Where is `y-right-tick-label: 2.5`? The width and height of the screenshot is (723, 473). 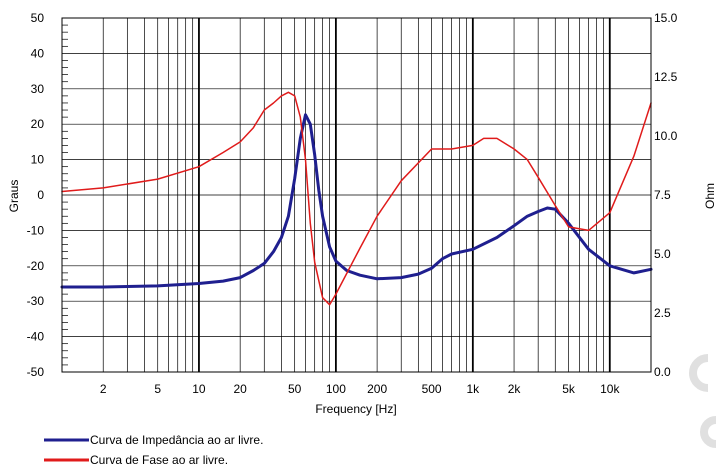 y-right-tick-label: 2.5 is located at coordinates (662, 313).